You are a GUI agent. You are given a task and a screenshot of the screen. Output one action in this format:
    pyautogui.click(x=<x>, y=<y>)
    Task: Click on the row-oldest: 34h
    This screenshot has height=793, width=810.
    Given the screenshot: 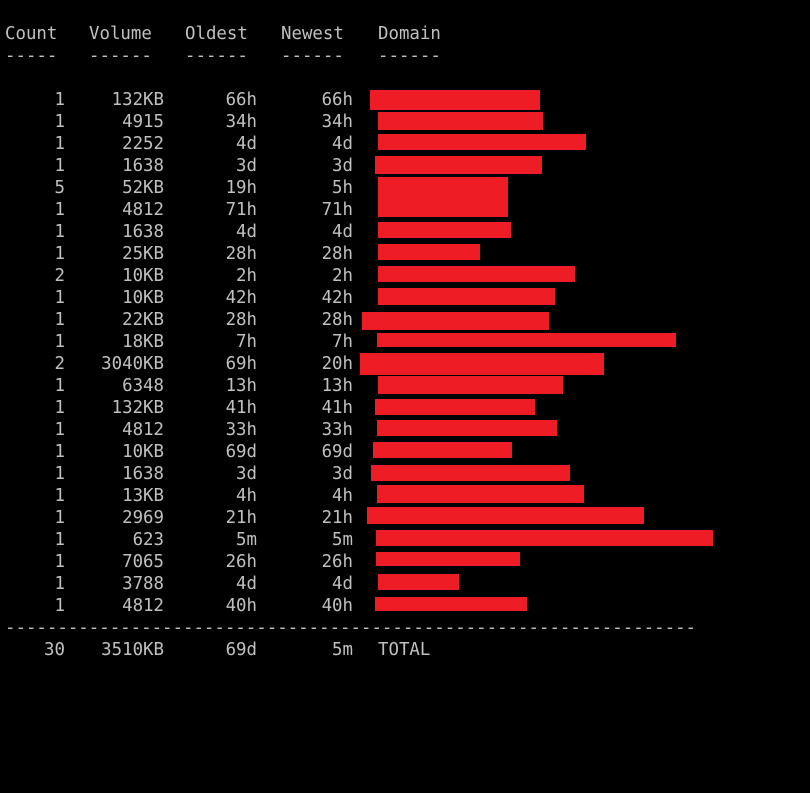 What is the action you would take?
    pyautogui.click(x=241, y=122)
    